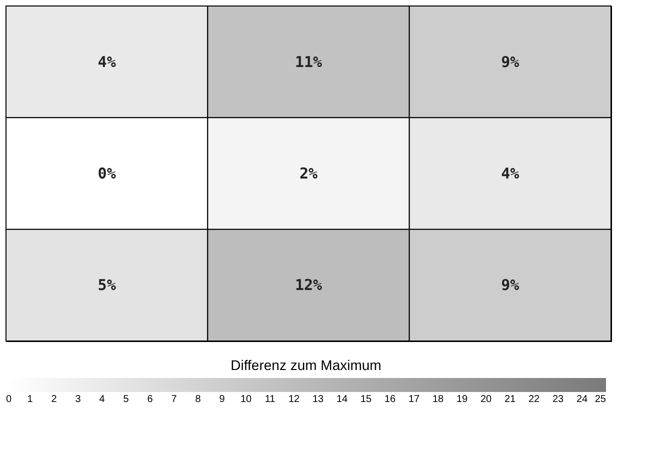 The image size is (650, 450). I want to click on data-label: 12%, so click(308, 285).